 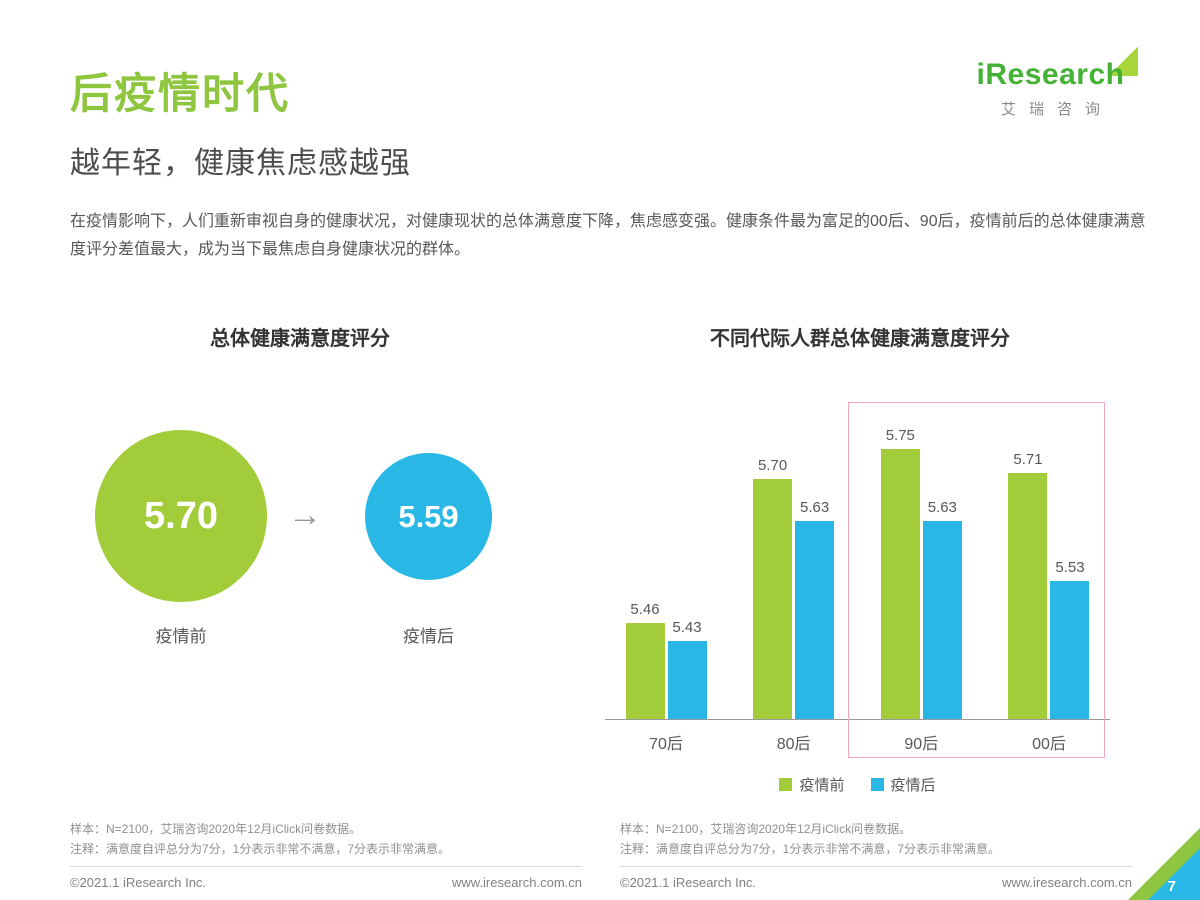 What do you see at coordinates (666, 660) in the screenshot?
I see `bar-group-70后: 5.46 5.43` at bounding box center [666, 660].